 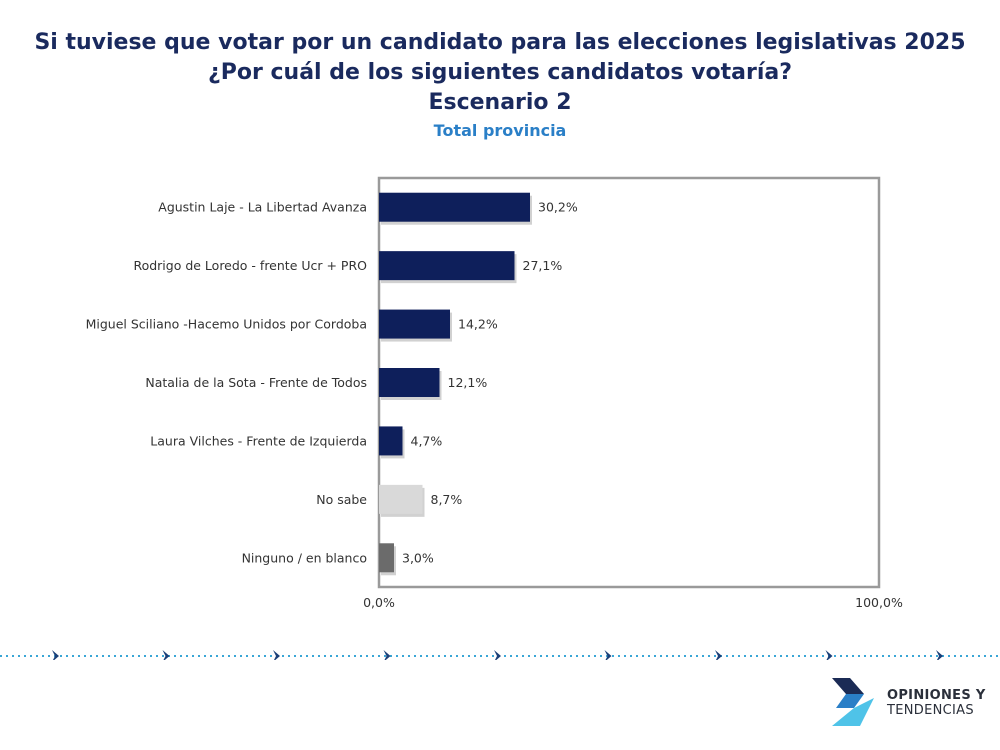 I want to click on logo-text-line1: OPINIONES Y, so click(x=936, y=695).